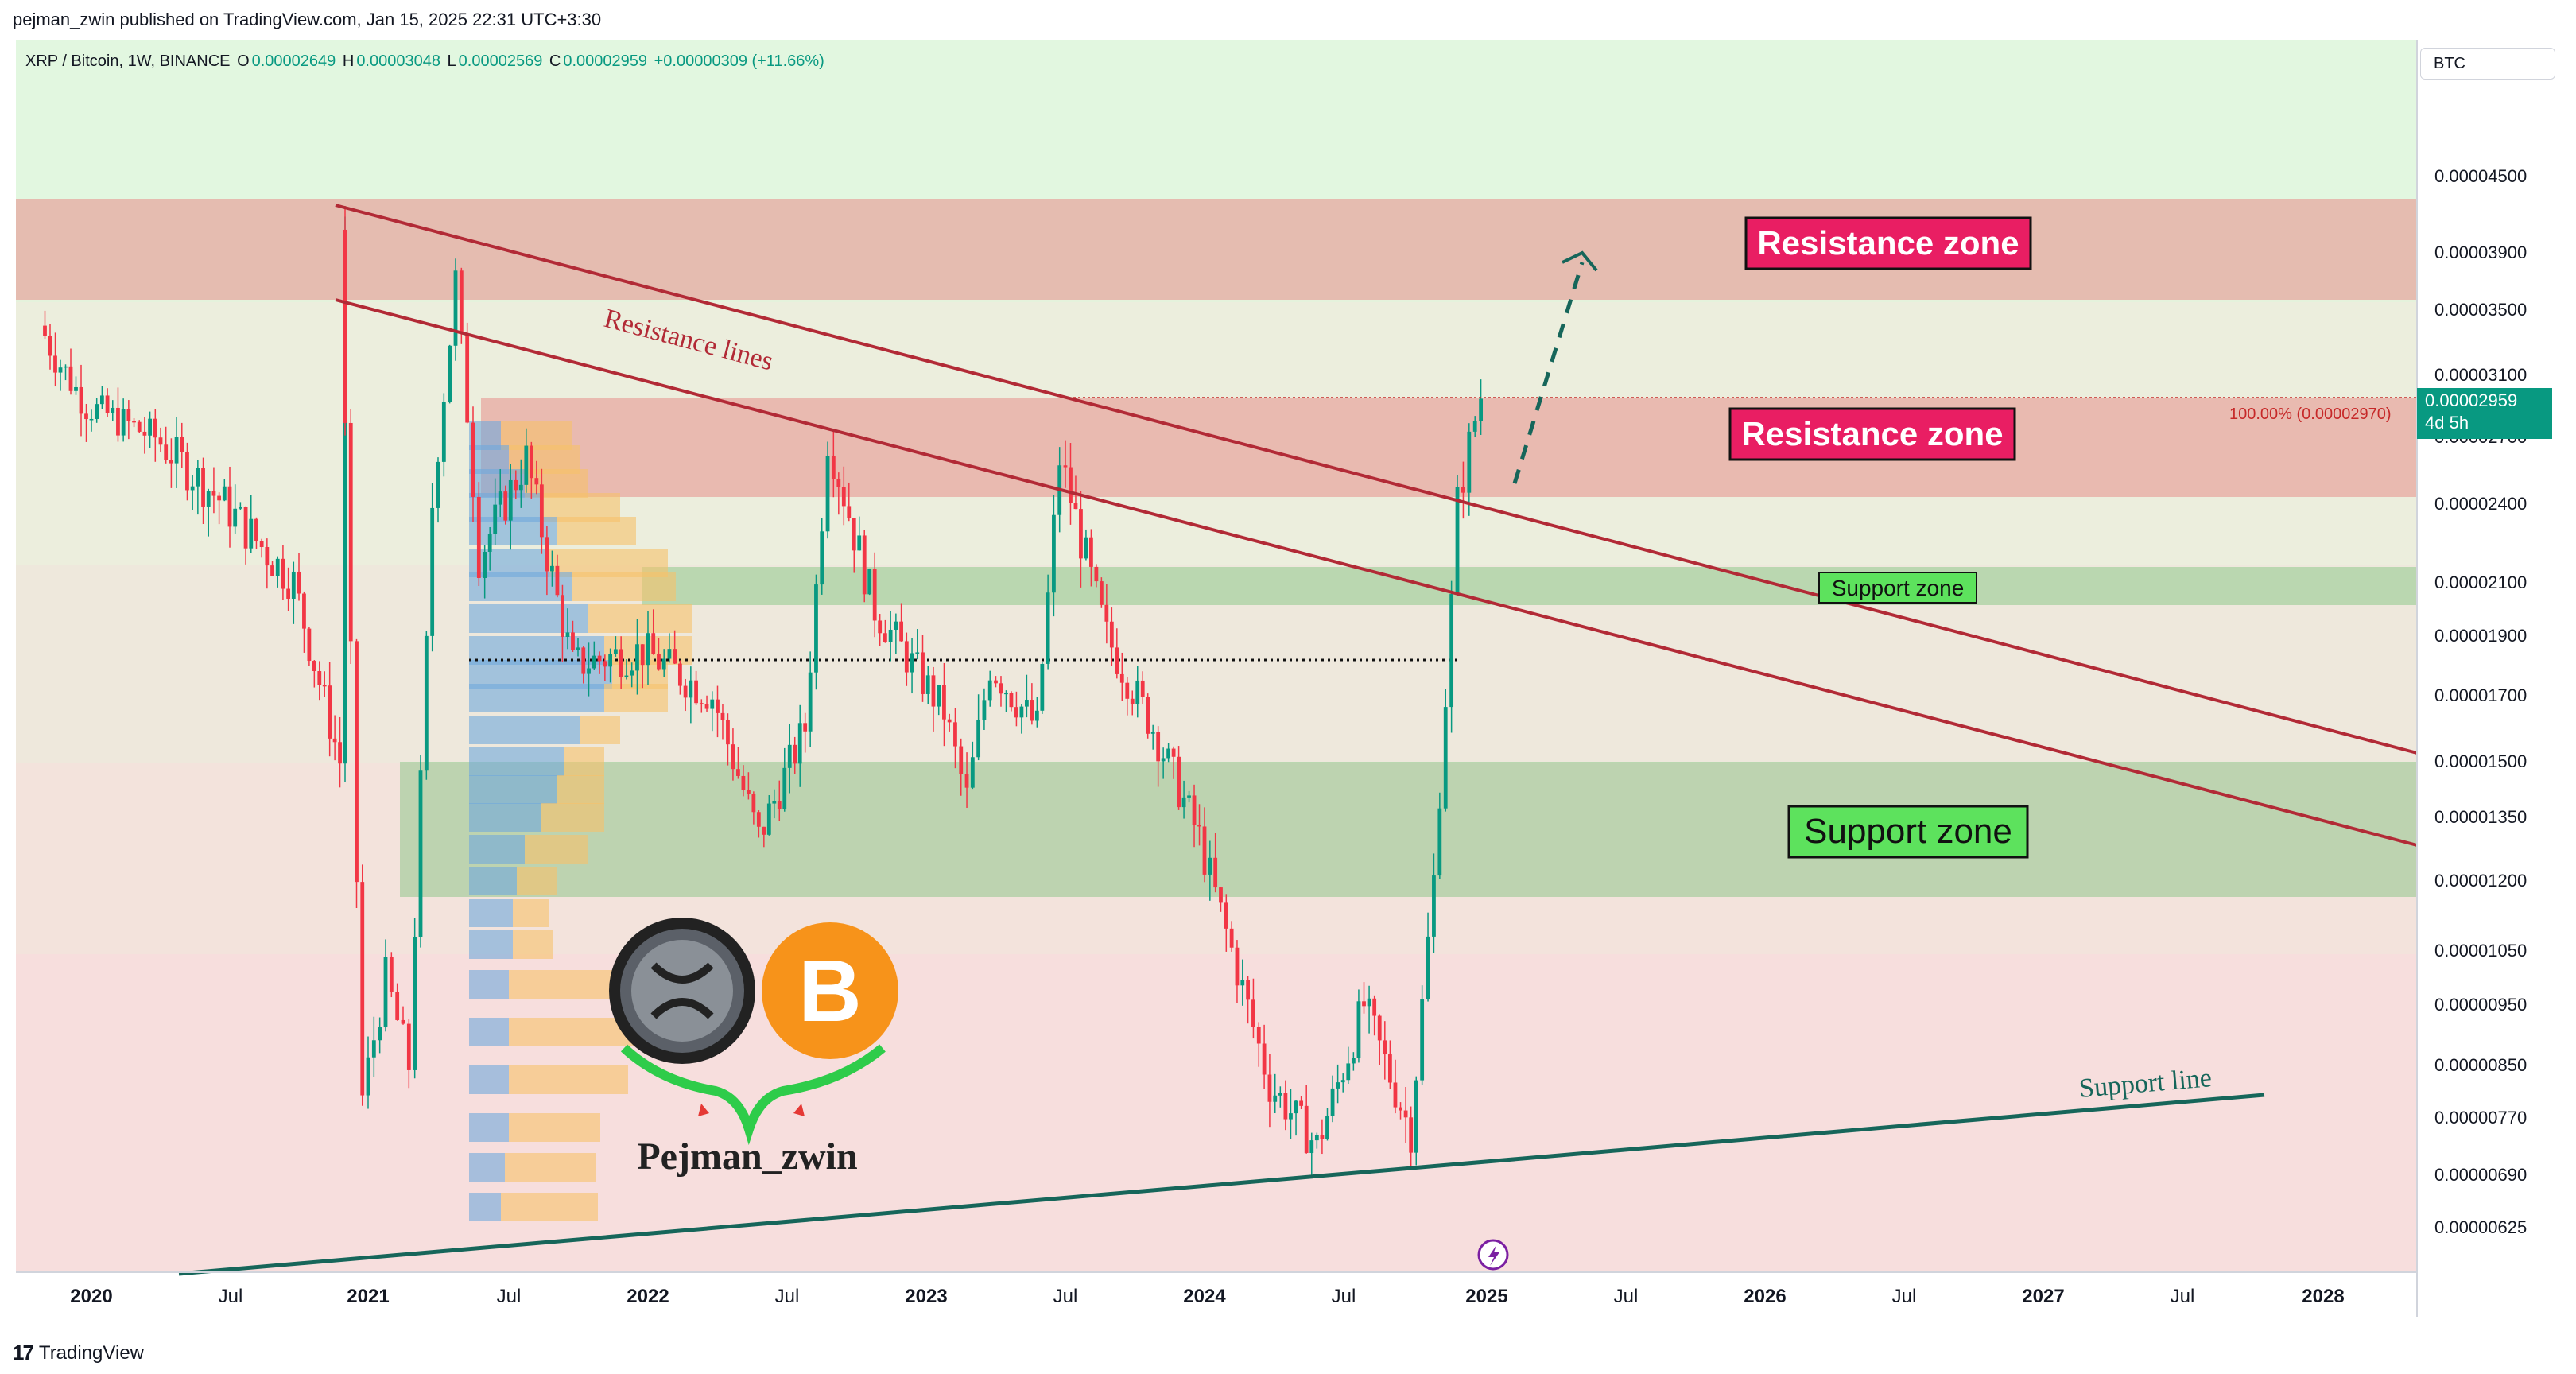  I want to click on lightning-icon, so click(1493, 1255).